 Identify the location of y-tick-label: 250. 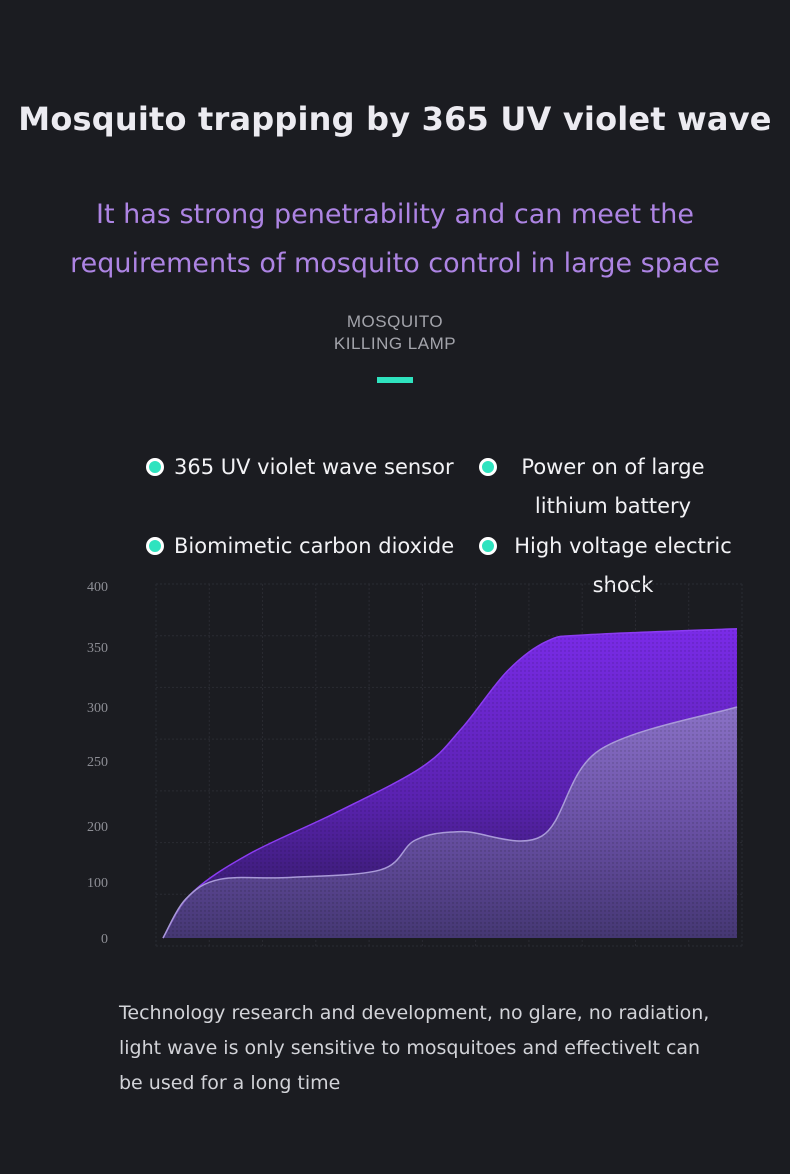
(97, 762).